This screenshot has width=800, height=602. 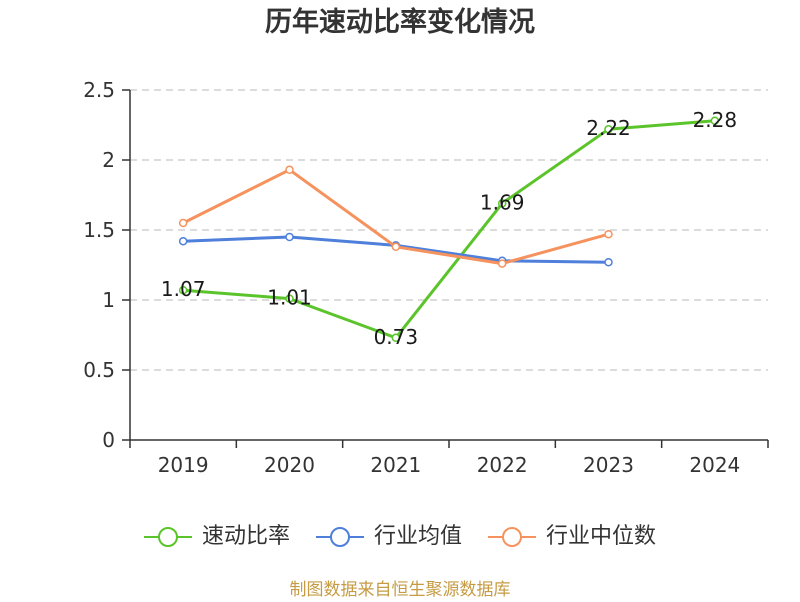 I want to click on data-label: 1.01, so click(x=289, y=298).